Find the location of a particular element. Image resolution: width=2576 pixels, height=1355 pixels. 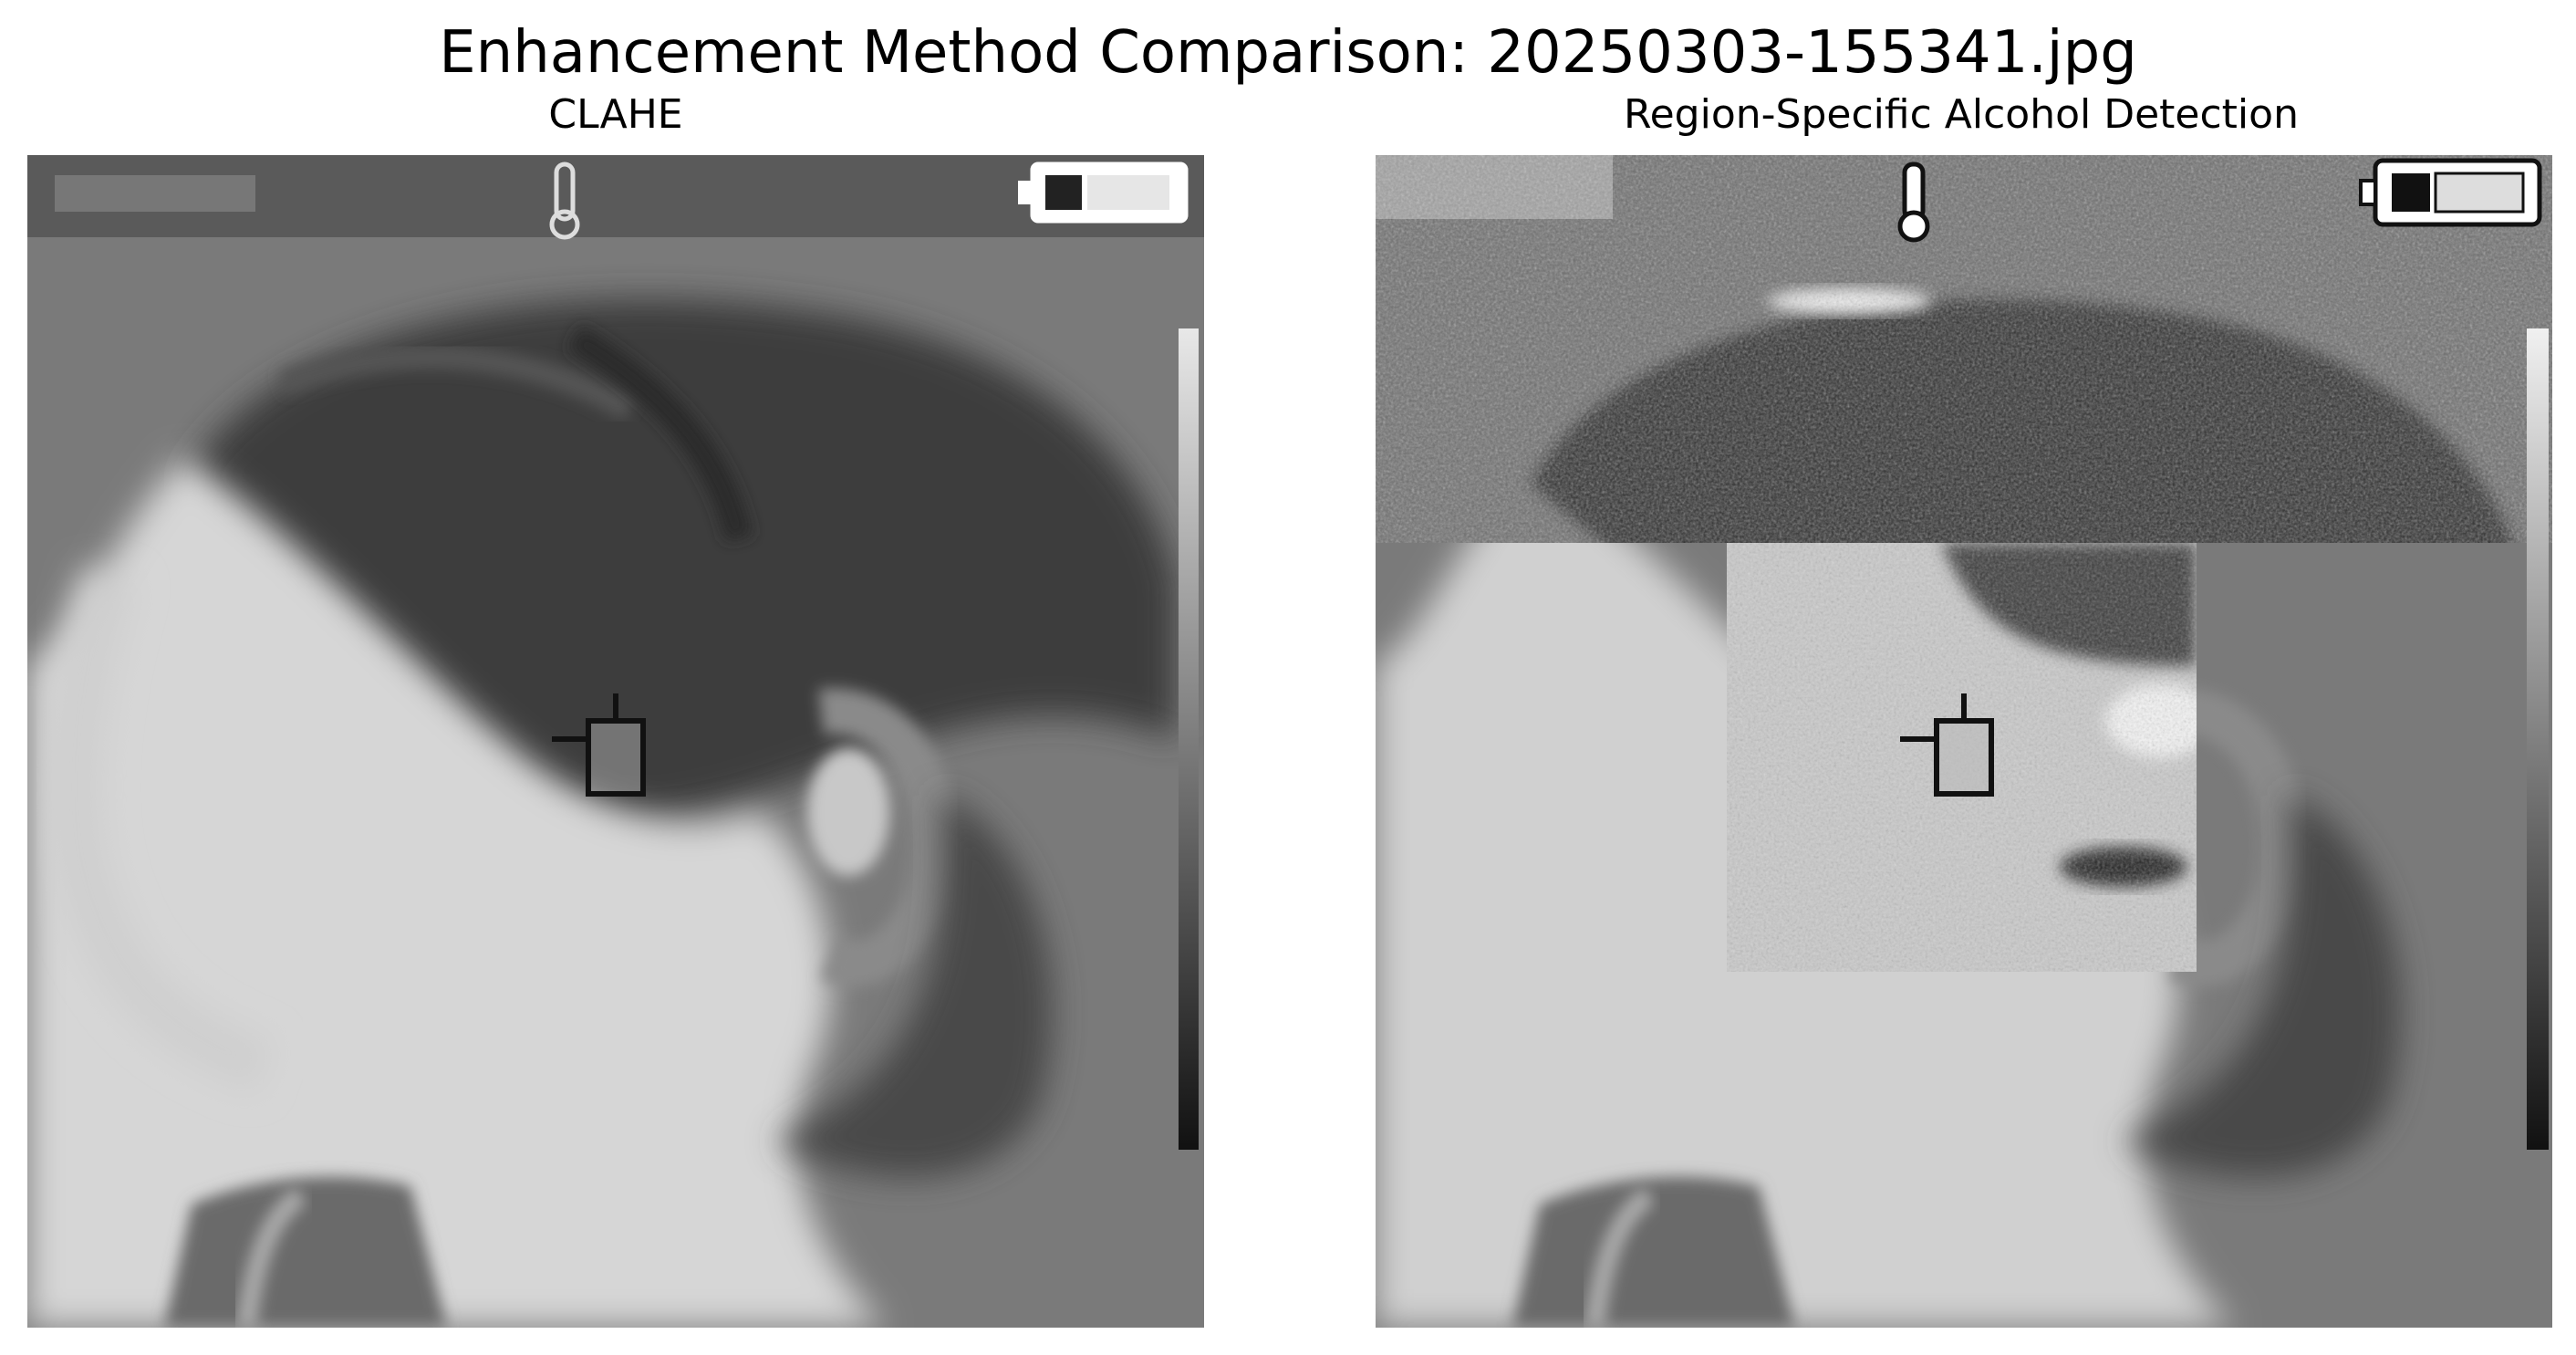

panel-title-region-alcohol: Region-Specific Alcohol Detection is located at coordinates (1961, 114).